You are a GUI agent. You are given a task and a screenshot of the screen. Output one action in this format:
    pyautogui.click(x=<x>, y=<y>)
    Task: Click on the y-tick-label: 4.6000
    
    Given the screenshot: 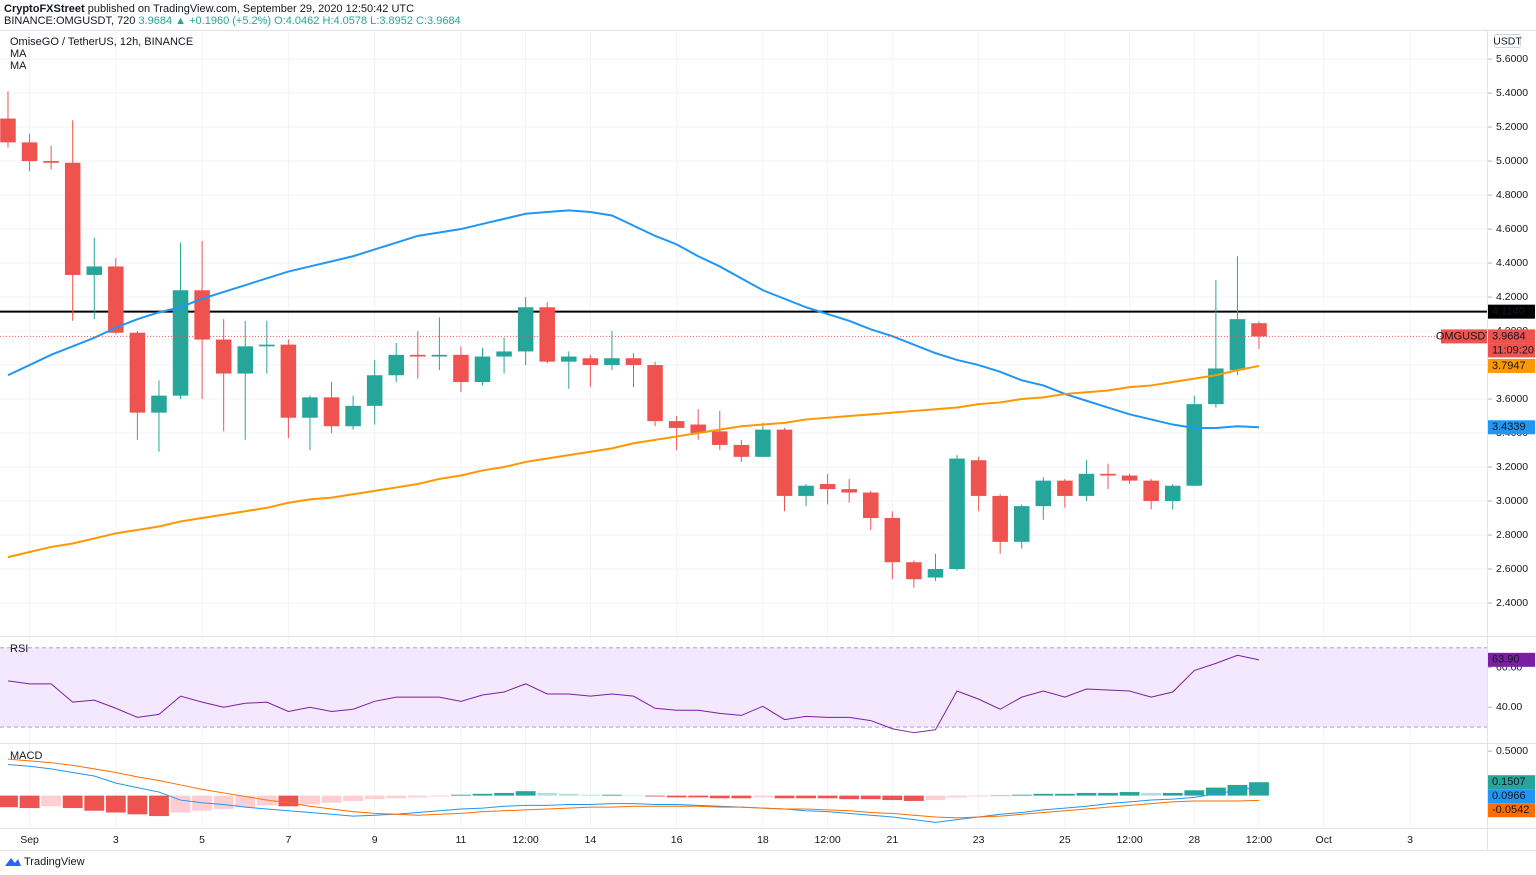 What is the action you would take?
    pyautogui.click(x=1512, y=229)
    